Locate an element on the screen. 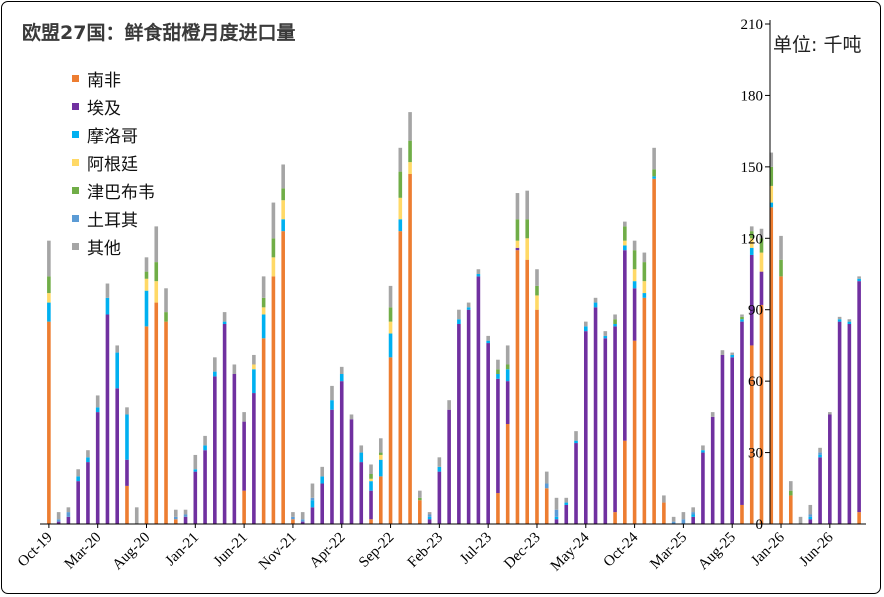  legend-label: 土耳其 is located at coordinates (112, 220).